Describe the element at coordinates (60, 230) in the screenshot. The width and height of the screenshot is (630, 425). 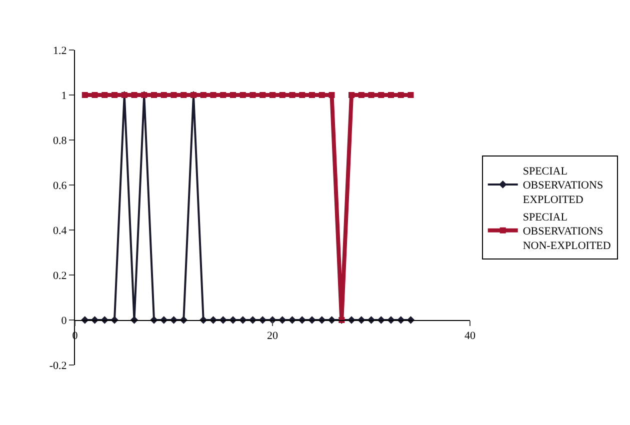
I see `y-tick-label: 0.4` at that location.